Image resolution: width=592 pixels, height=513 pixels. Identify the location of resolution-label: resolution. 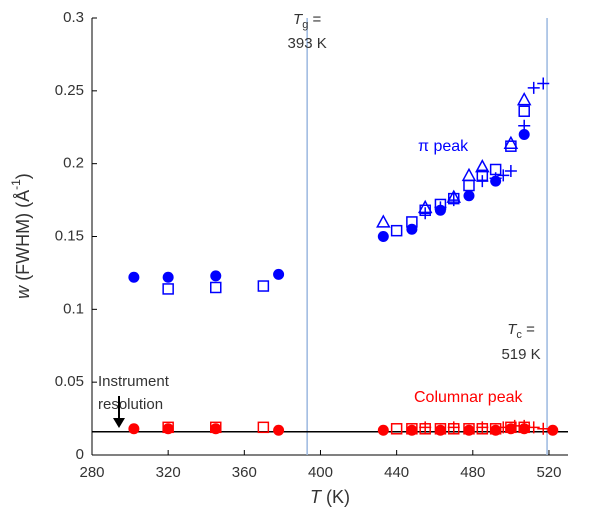
(130, 404).